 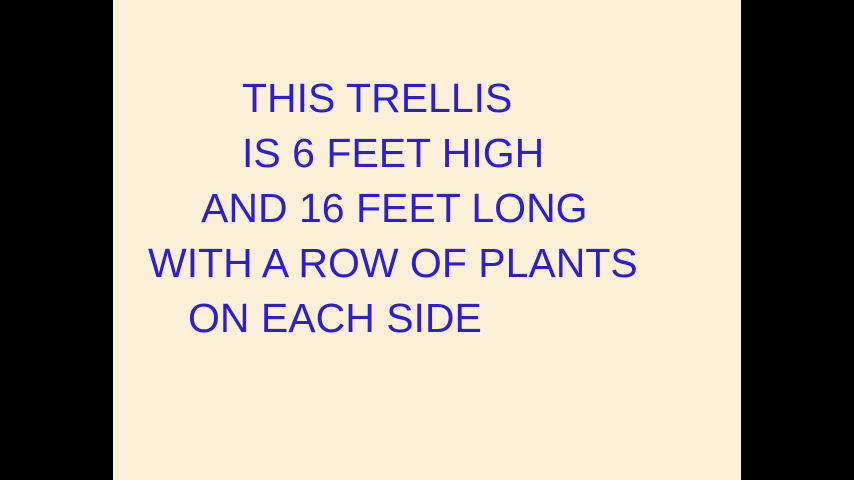 I want to click on slide-text-line-3: AND 16 FEET LONG, so click(x=394, y=208).